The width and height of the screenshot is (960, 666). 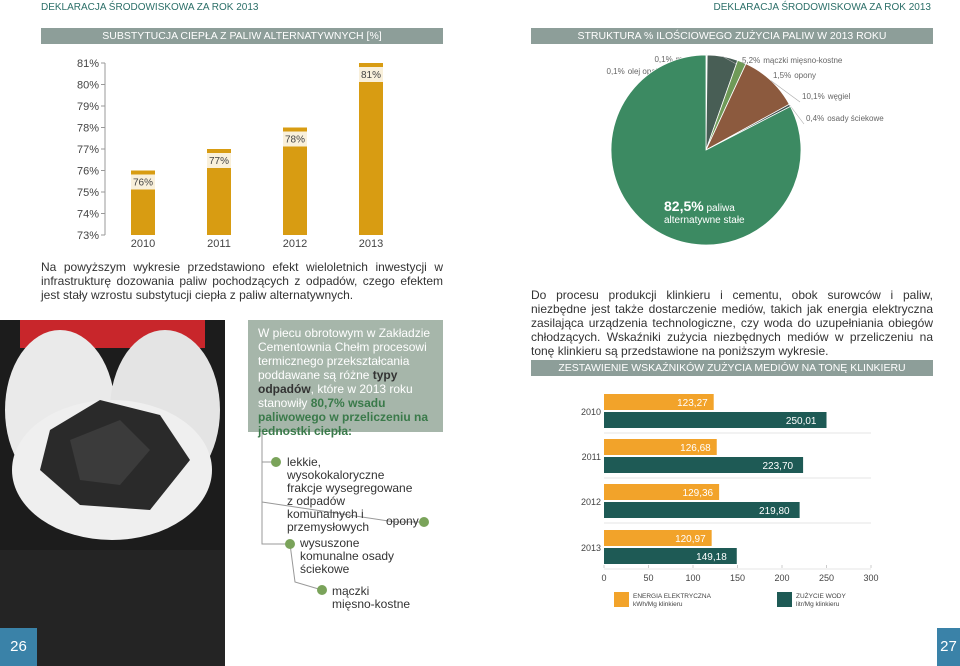 I want to click on photo, so click(x=112, y=493).